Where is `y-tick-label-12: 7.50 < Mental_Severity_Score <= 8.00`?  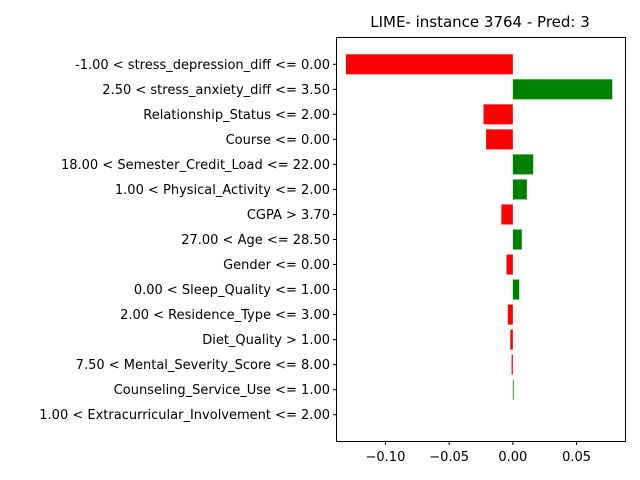 y-tick-label-12: 7.50 < Mental_Severity_Score <= 8.00 is located at coordinates (203, 365).